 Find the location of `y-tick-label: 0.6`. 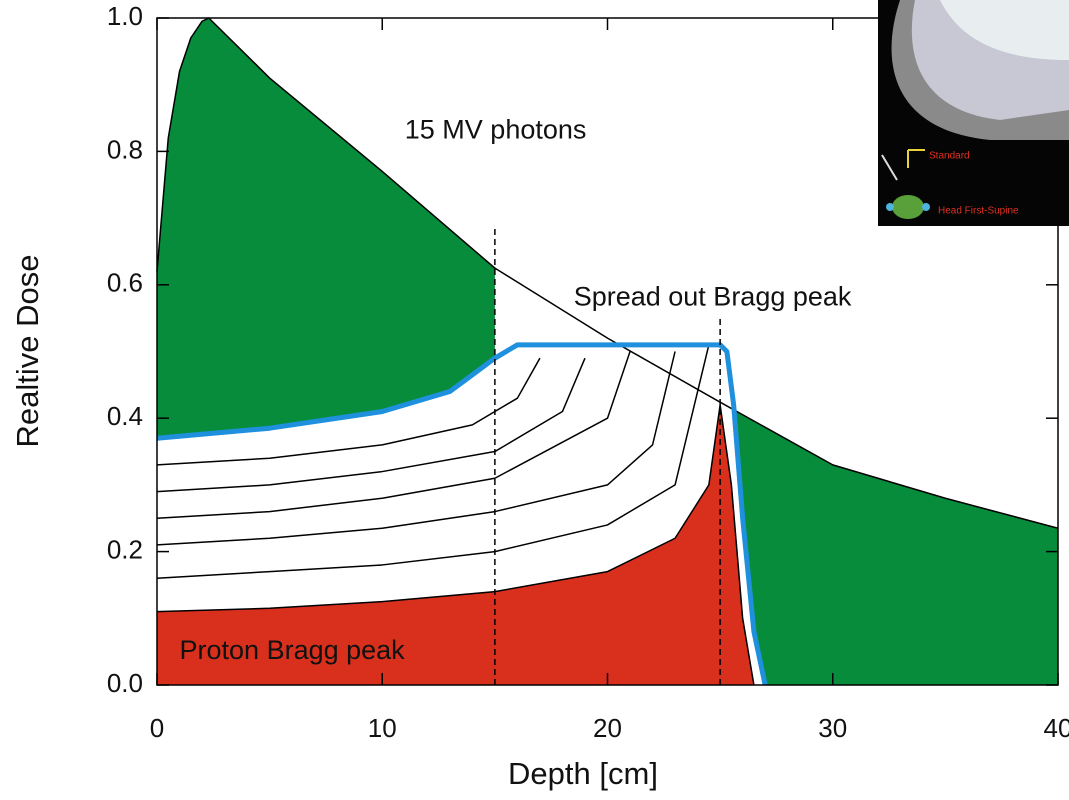

y-tick-label: 0.6 is located at coordinates (125, 283).